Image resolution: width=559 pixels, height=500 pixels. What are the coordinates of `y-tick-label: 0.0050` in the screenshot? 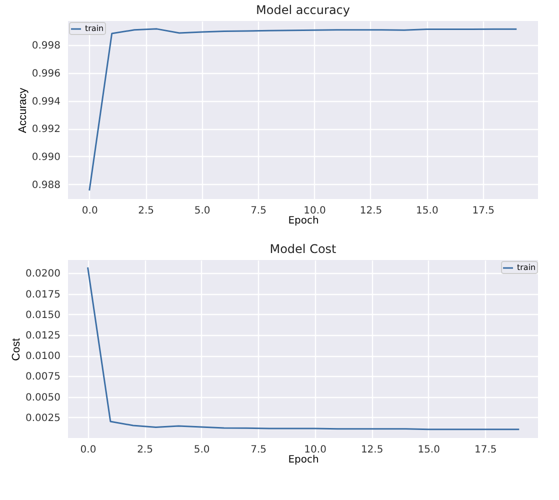 It's located at (43, 398).